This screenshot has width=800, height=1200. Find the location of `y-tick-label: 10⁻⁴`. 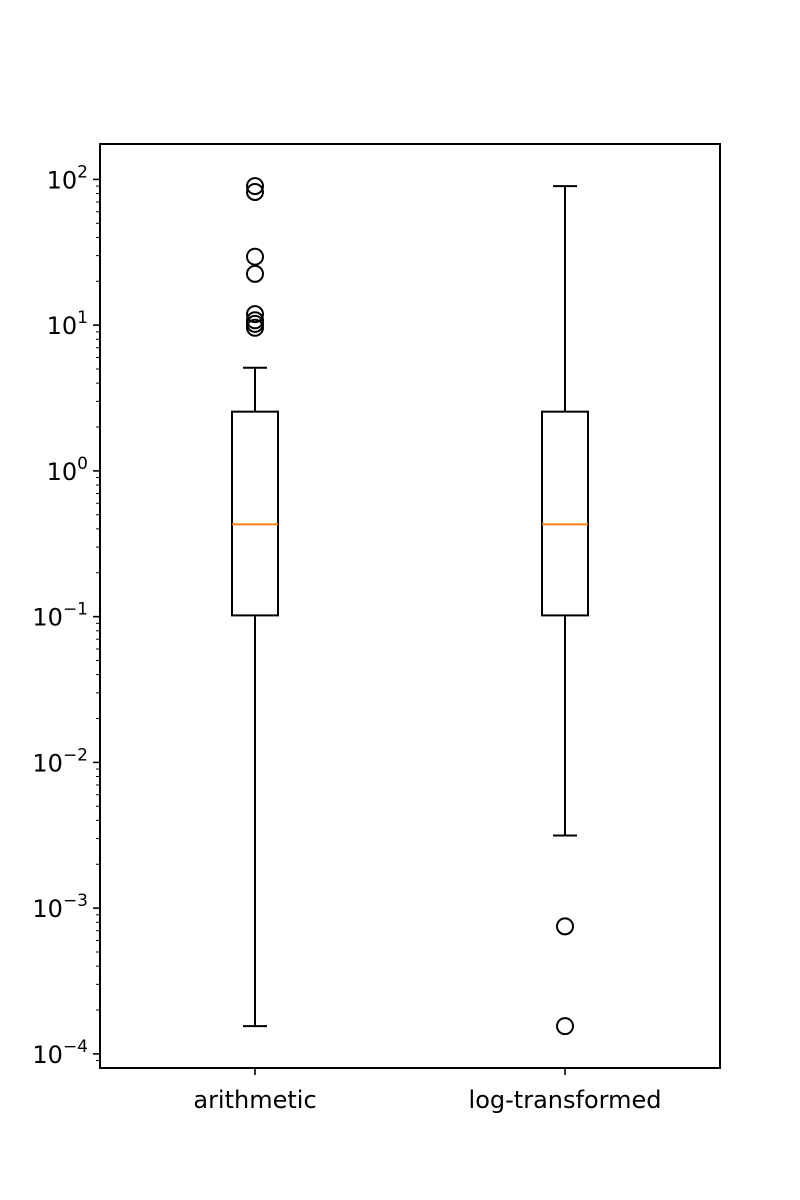

y-tick-label: 10⁻⁴ is located at coordinates (60, 1053).